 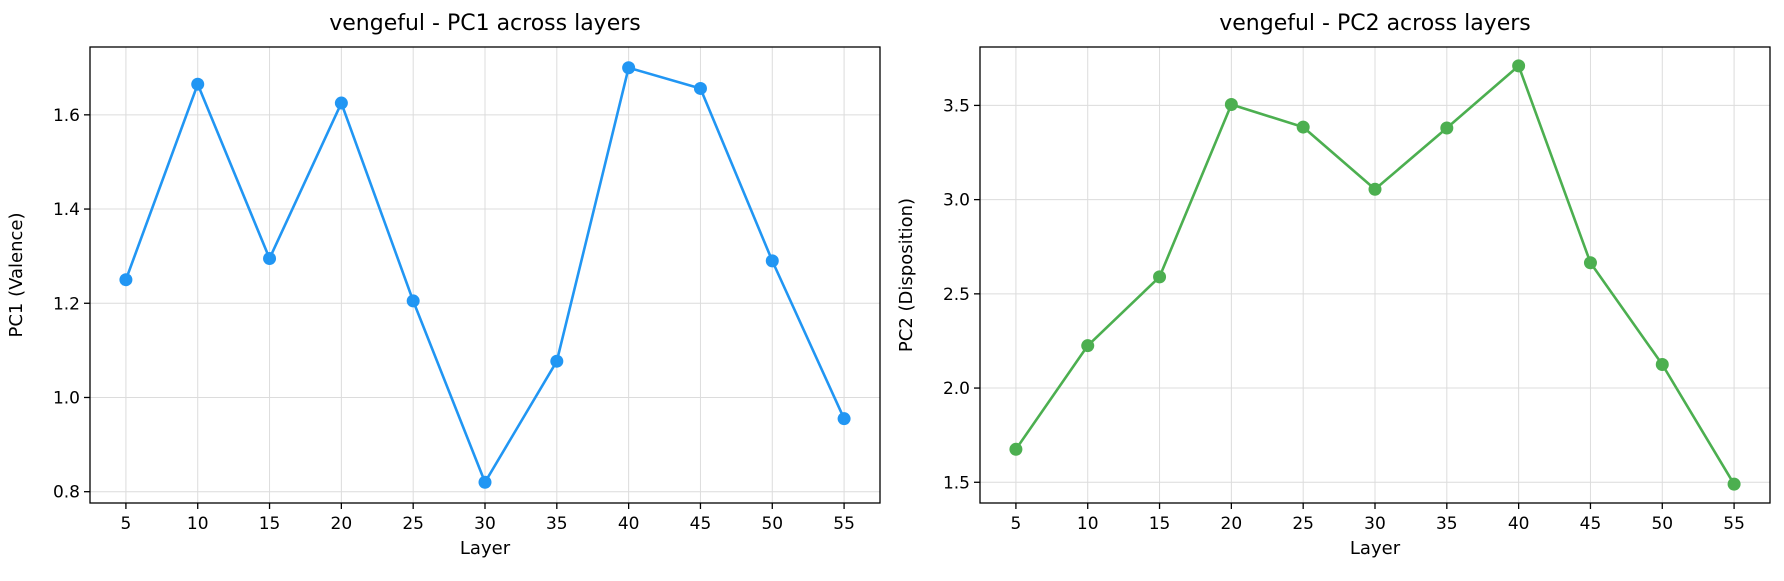 What do you see at coordinates (1375, 23) in the screenshot?
I see `chart-title: vengeful - PC2 across layers` at bounding box center [1375, 23].